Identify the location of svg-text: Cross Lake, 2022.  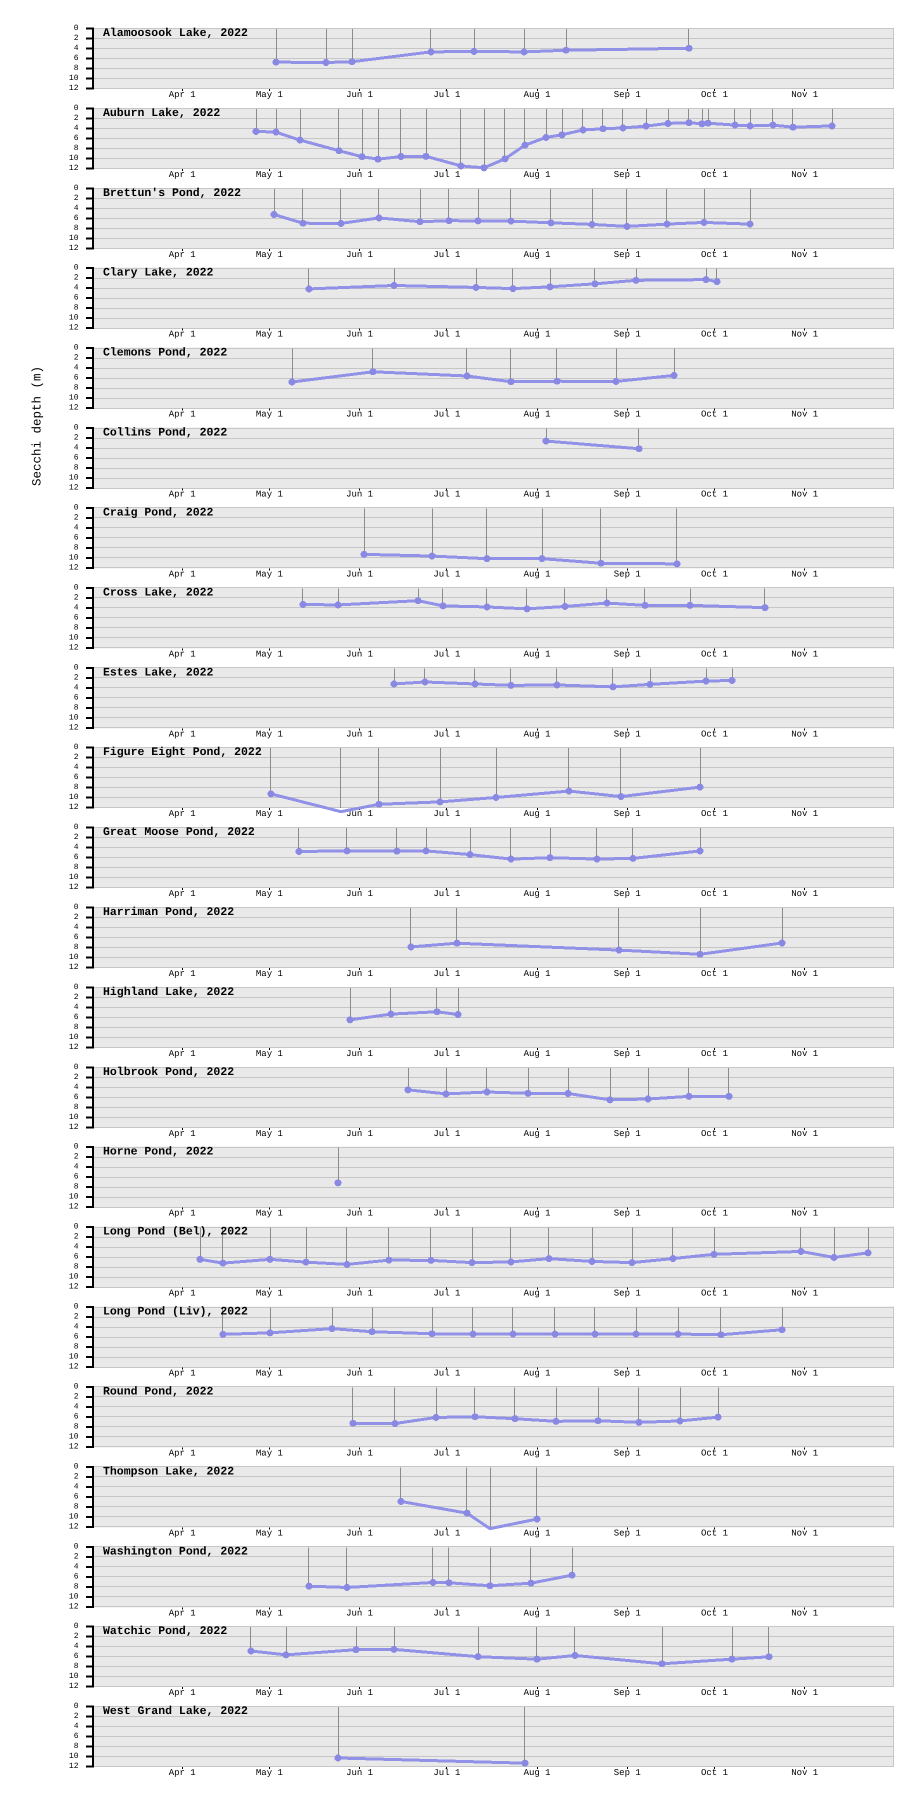
(158, 592).